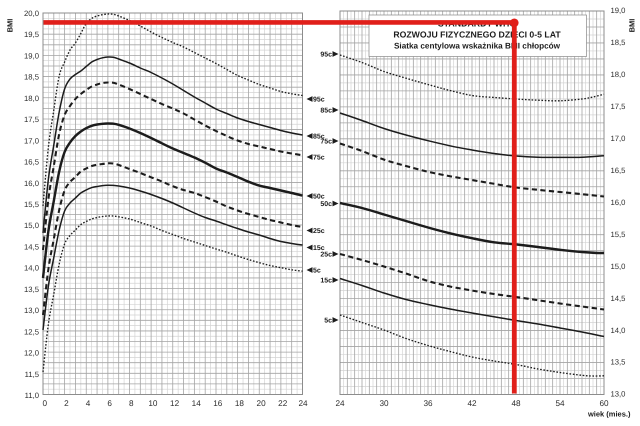  I want to click on svg-text:ROZWOJU FIZYCZNEGO DZIECI 0-5: ROZWOJU FIZYCZNEGO DZIECI 0-5 LAT, so click(477, 35).